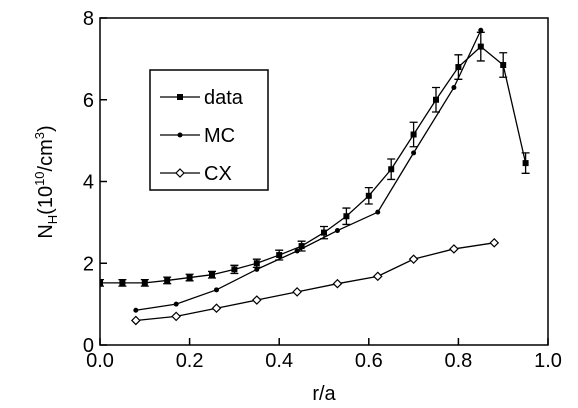  What do you see at coordinates (39, 135) in the screenshot?
I see `y-label-sup: 3` at bounding box center [39, 135].